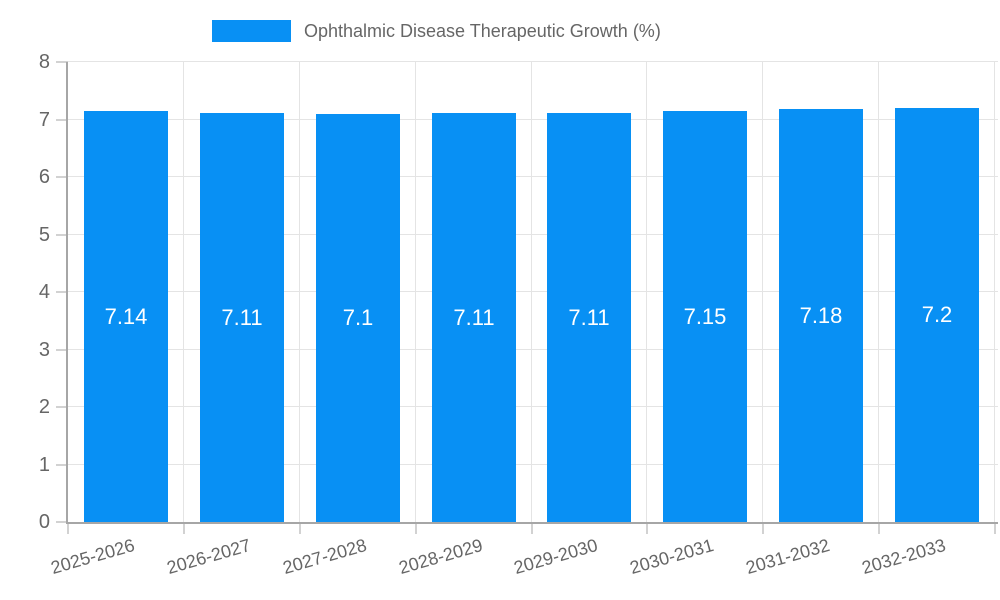 This screenshot has width=1000, height=600. What do you see at coordinates (44, 120) in the screenshot?
I see `y-tick-label: 7` at bounding box center [44, 120].